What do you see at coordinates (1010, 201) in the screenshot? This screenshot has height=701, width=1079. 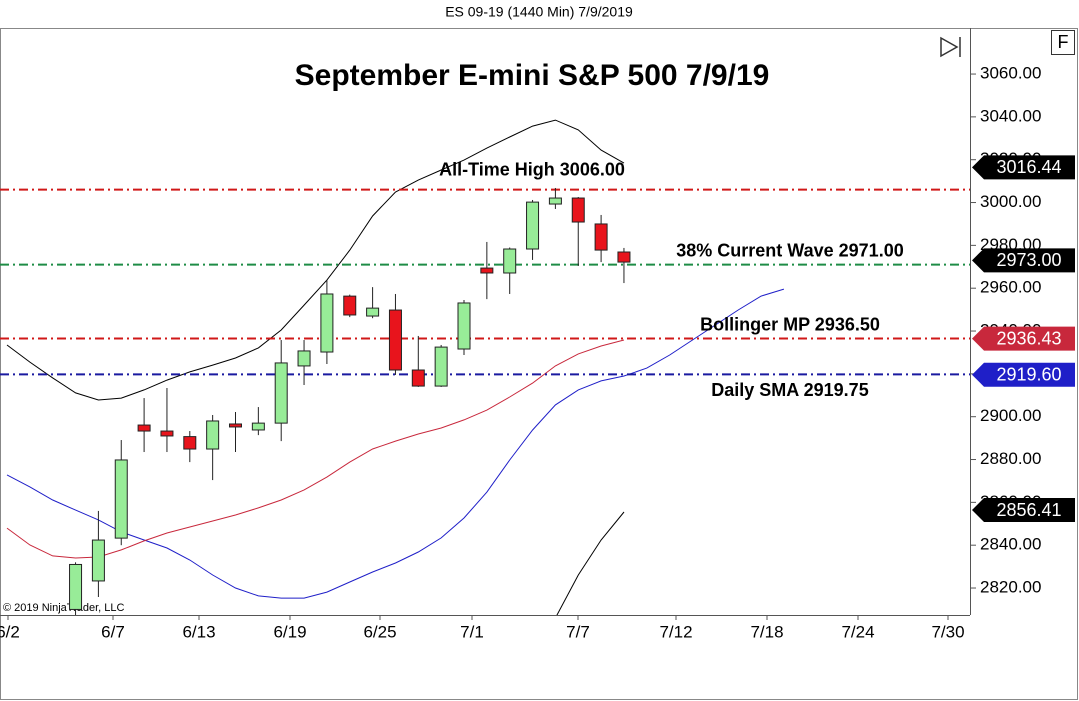 I see `y-tick-label: 3000.00` at bounding box center [1010, 201].